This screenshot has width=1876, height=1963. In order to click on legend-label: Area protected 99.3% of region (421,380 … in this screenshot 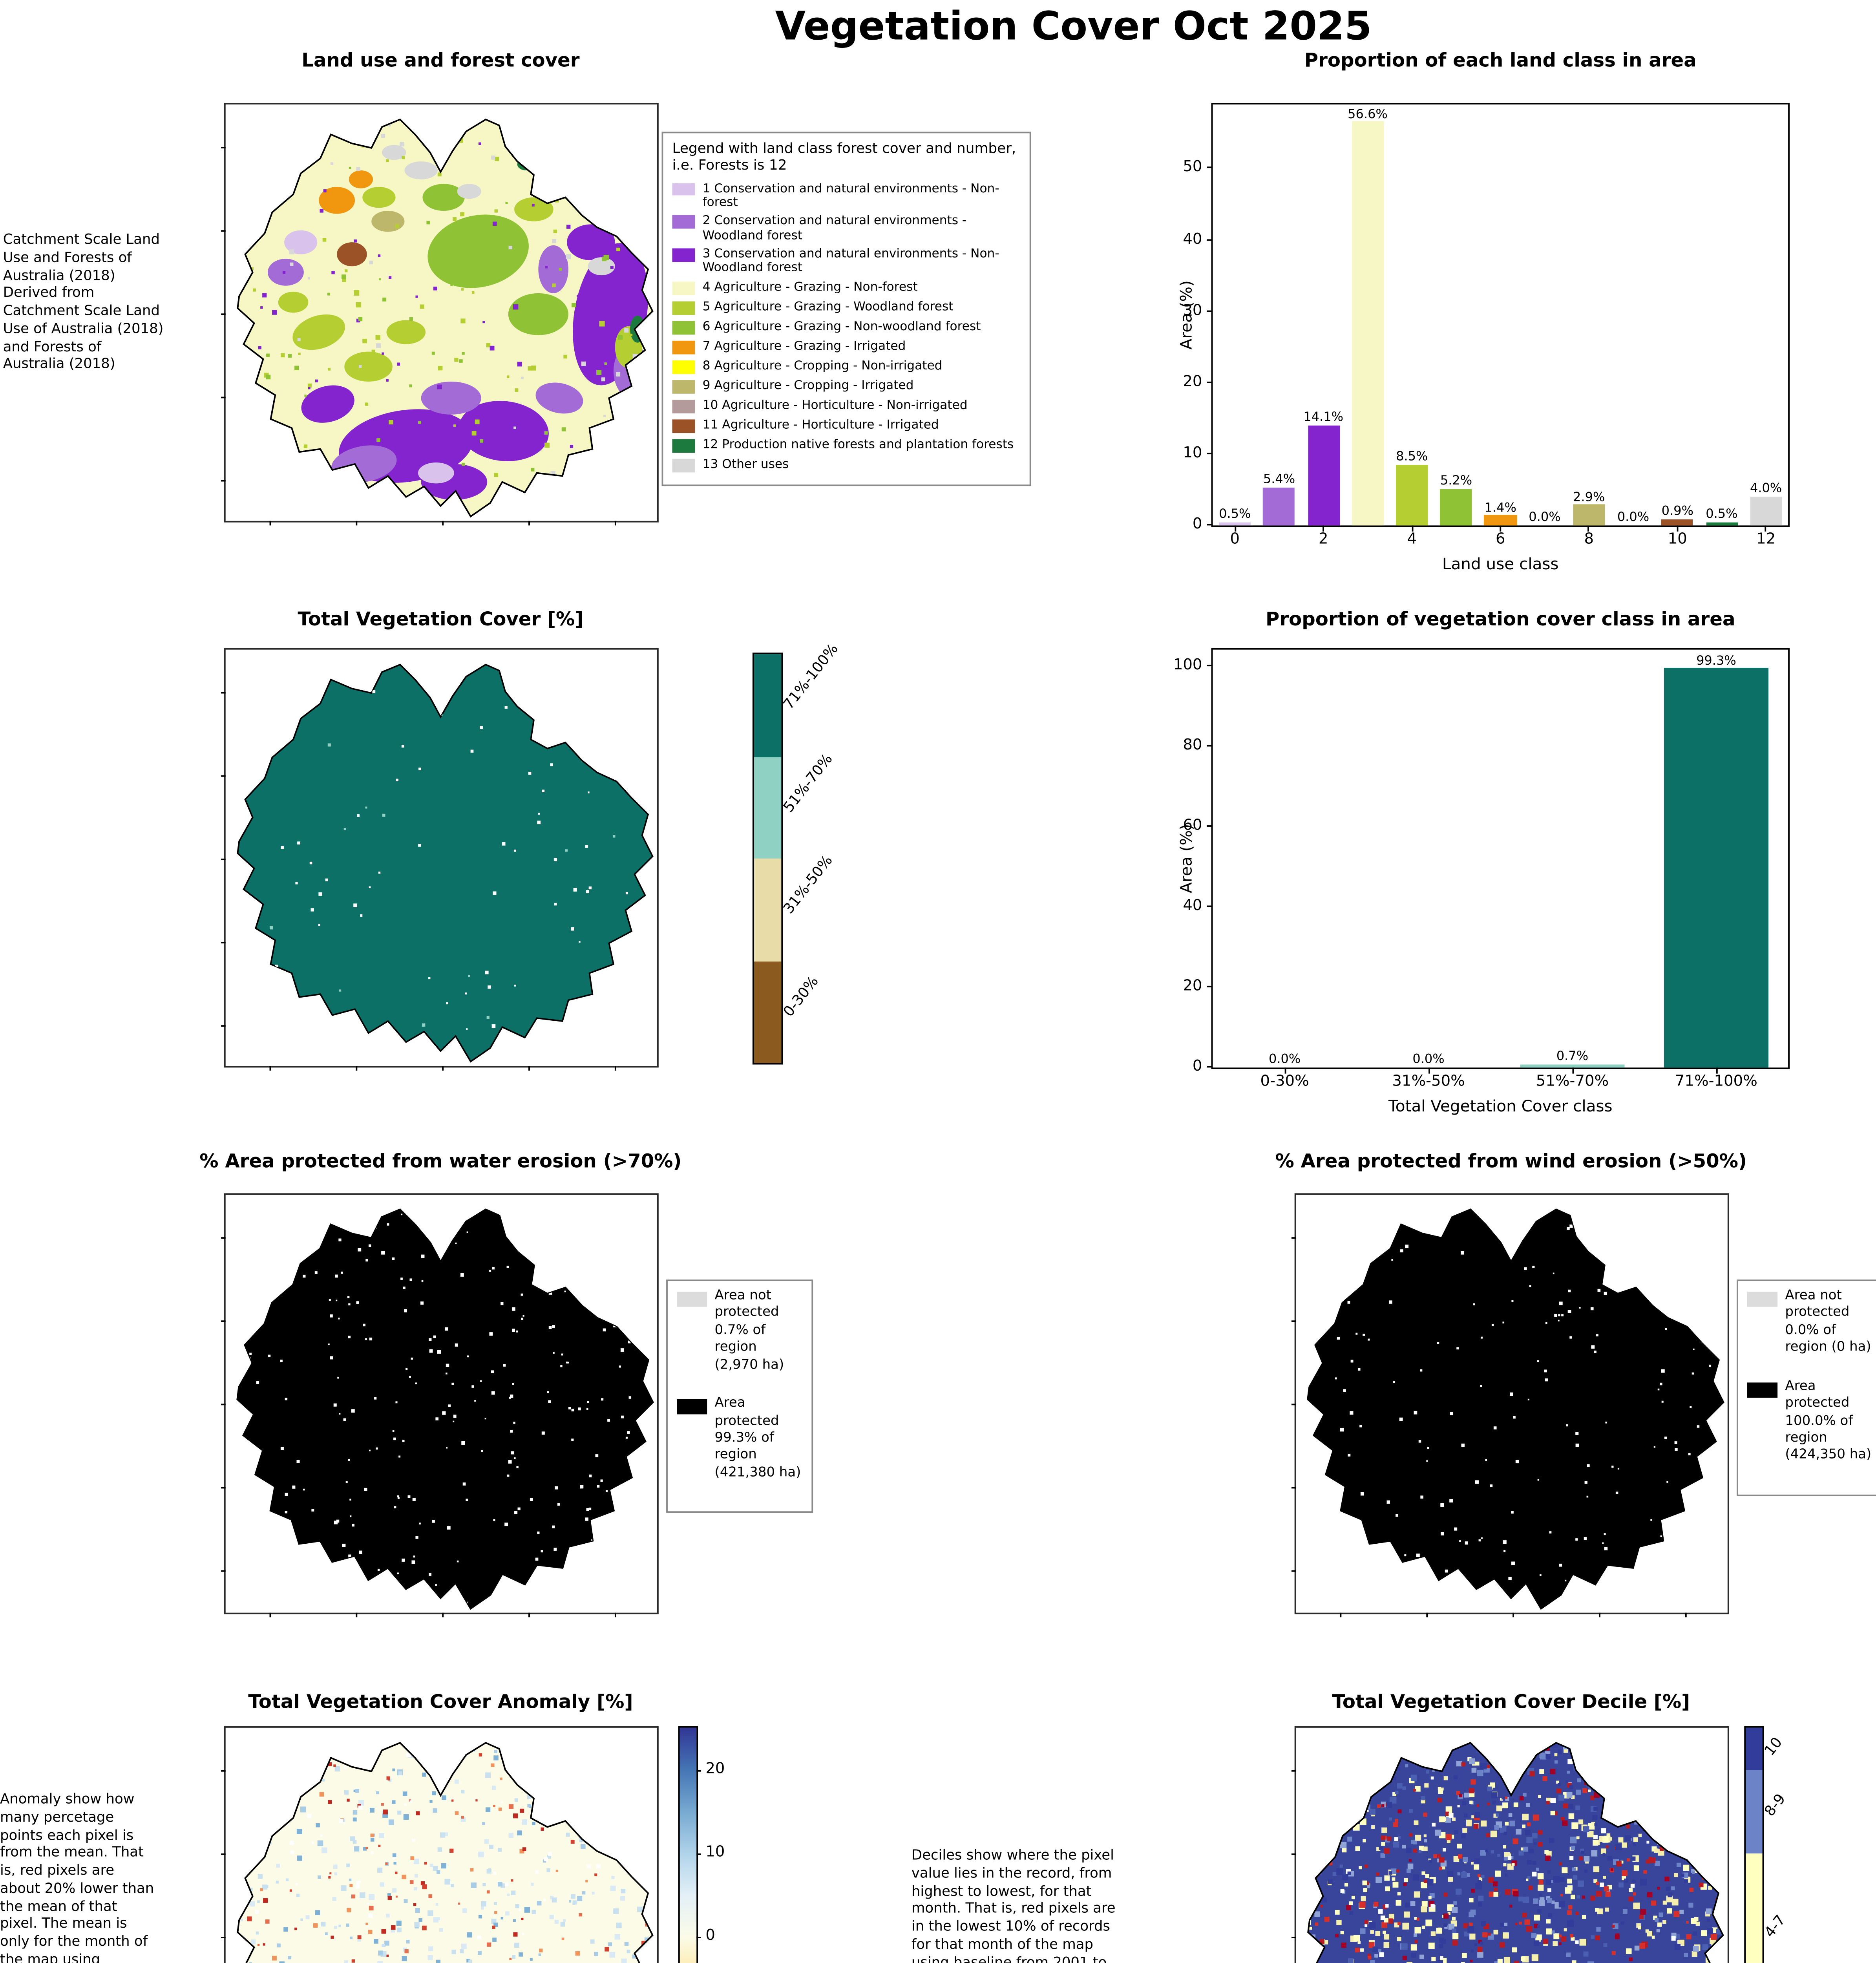, I will do `click(757, 1438)`.